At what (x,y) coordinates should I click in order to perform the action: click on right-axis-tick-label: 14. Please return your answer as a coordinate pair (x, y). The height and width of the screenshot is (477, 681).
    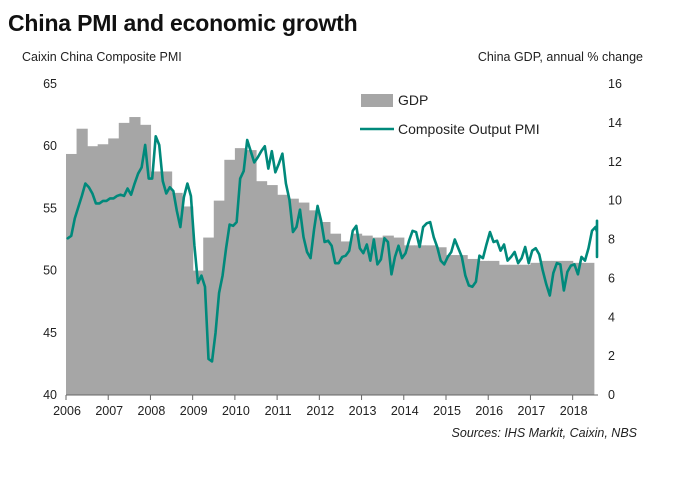
    Looking at the image, I should click on (615, 123).